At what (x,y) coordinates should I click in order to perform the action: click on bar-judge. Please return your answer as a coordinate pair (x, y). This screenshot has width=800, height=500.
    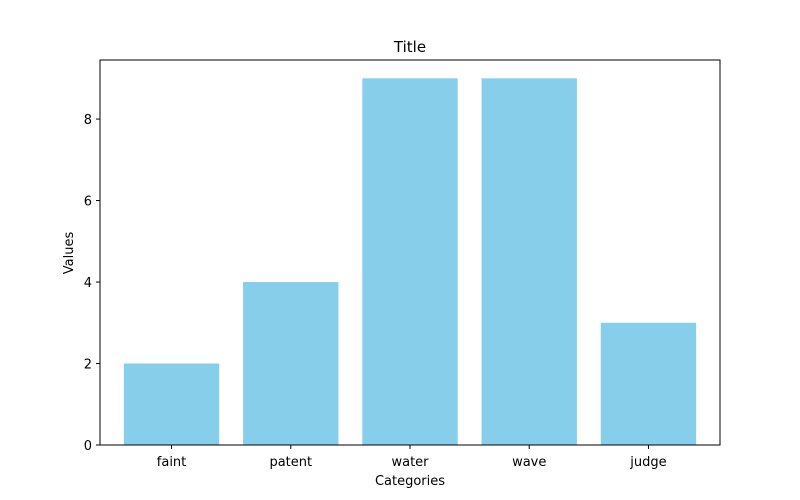
    Looking at the image, I should click on (648, 383).